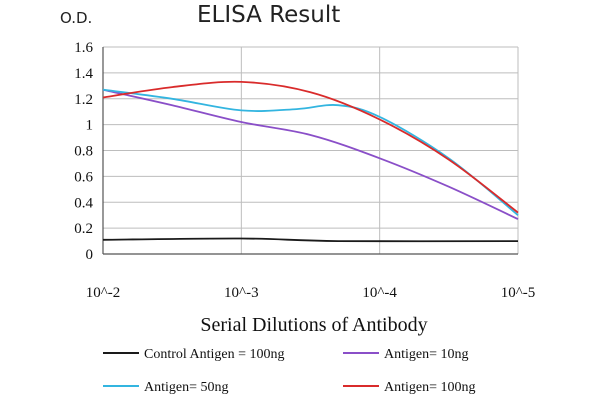 The image size is (600, 400). I want to click on legend-label: Antigen= 10ng, so click(426, 354).